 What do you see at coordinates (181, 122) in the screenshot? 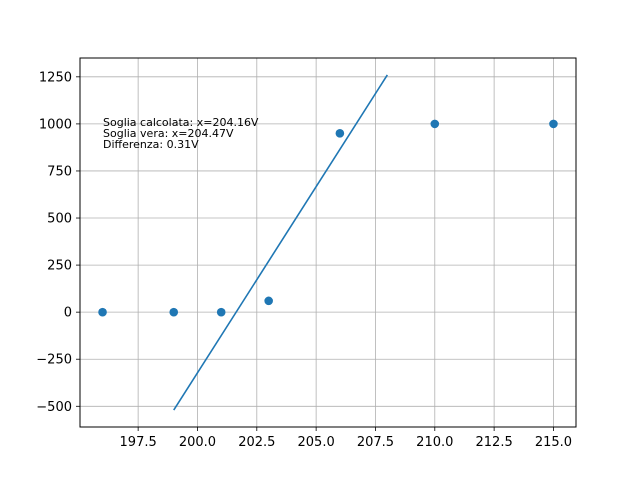
I see `annotation-line-calculated: Soglia calcolata: x=204.16V` at bounding box center [181, 122].